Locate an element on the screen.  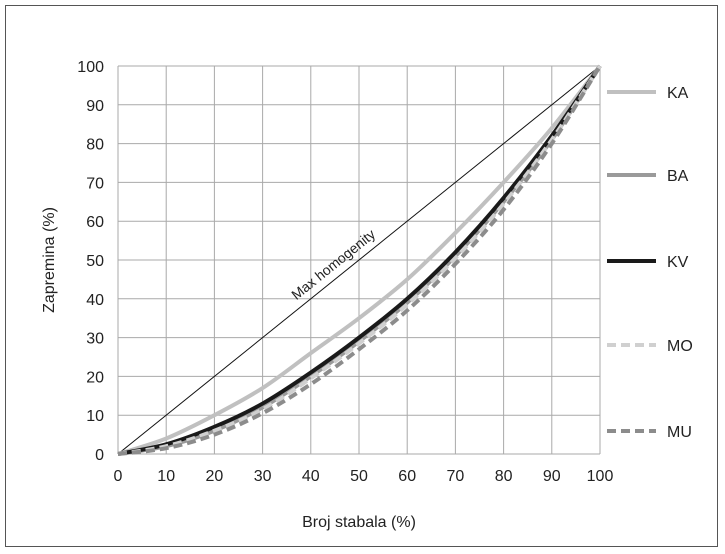
x-tick-label: 80 is located at coordinates (504, 476).